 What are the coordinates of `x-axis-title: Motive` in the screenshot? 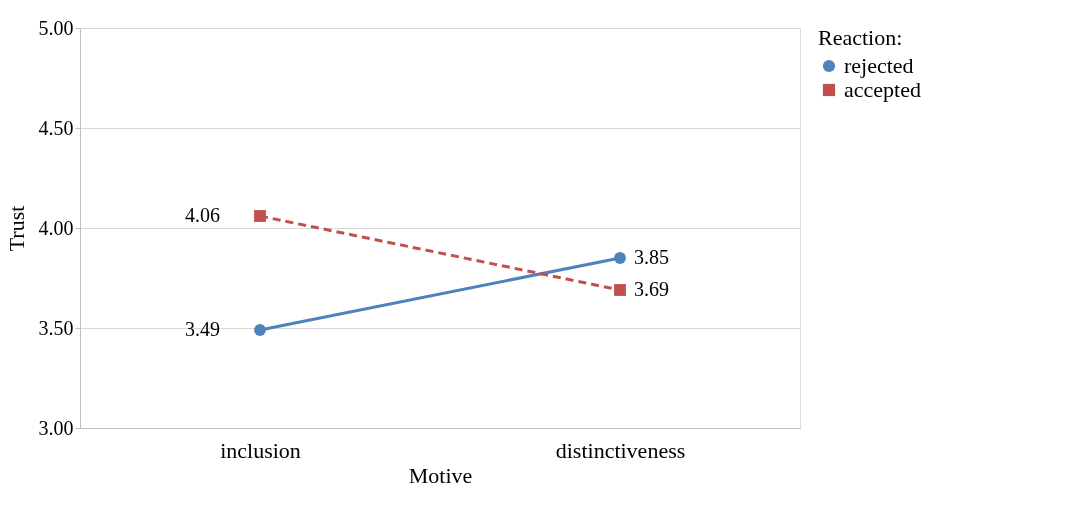 It's located at (440, 475).